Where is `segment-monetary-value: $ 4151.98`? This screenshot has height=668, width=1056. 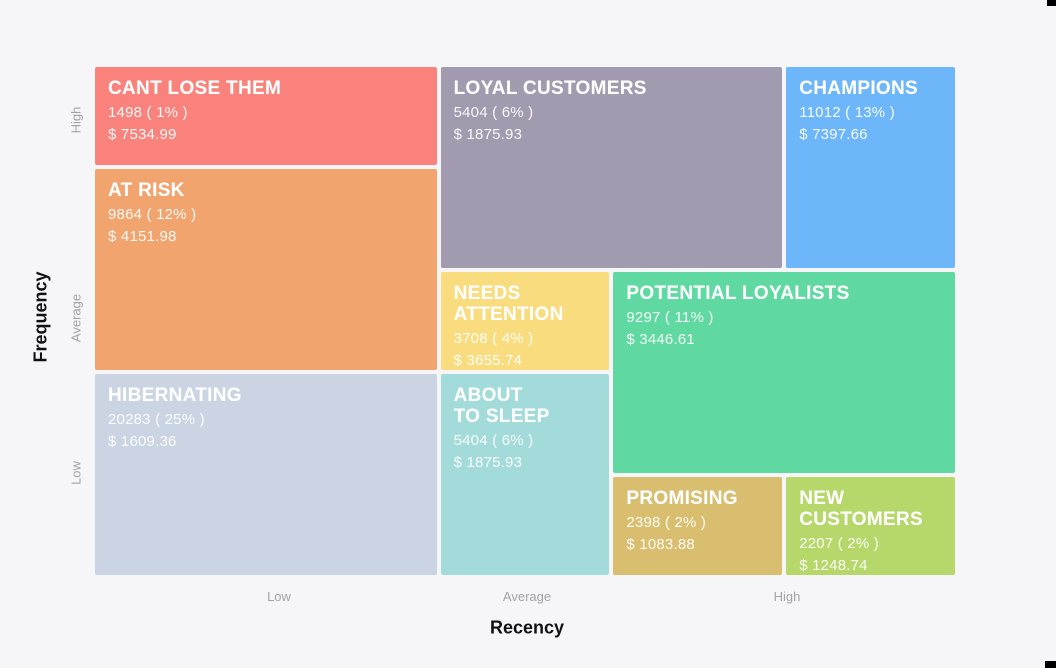
segment-monetary-value: $ 4151.98 is located at coordinates (142, 237).